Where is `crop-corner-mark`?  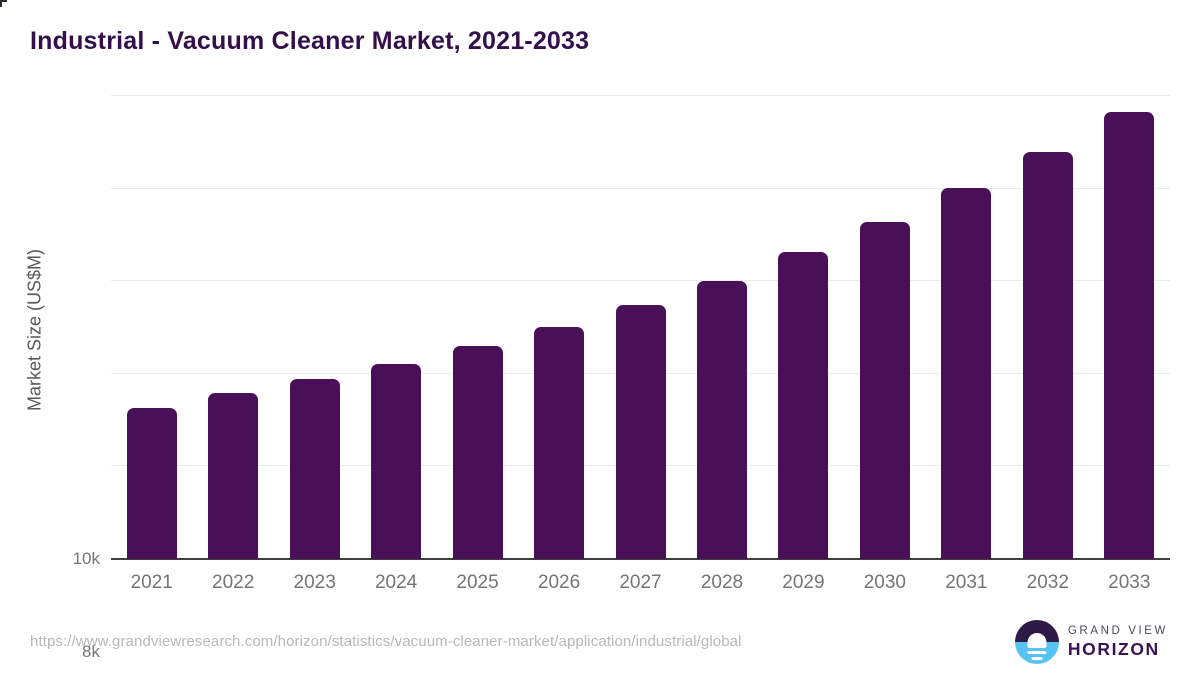
crop-corner-mark is located at coordinates (3, 3).